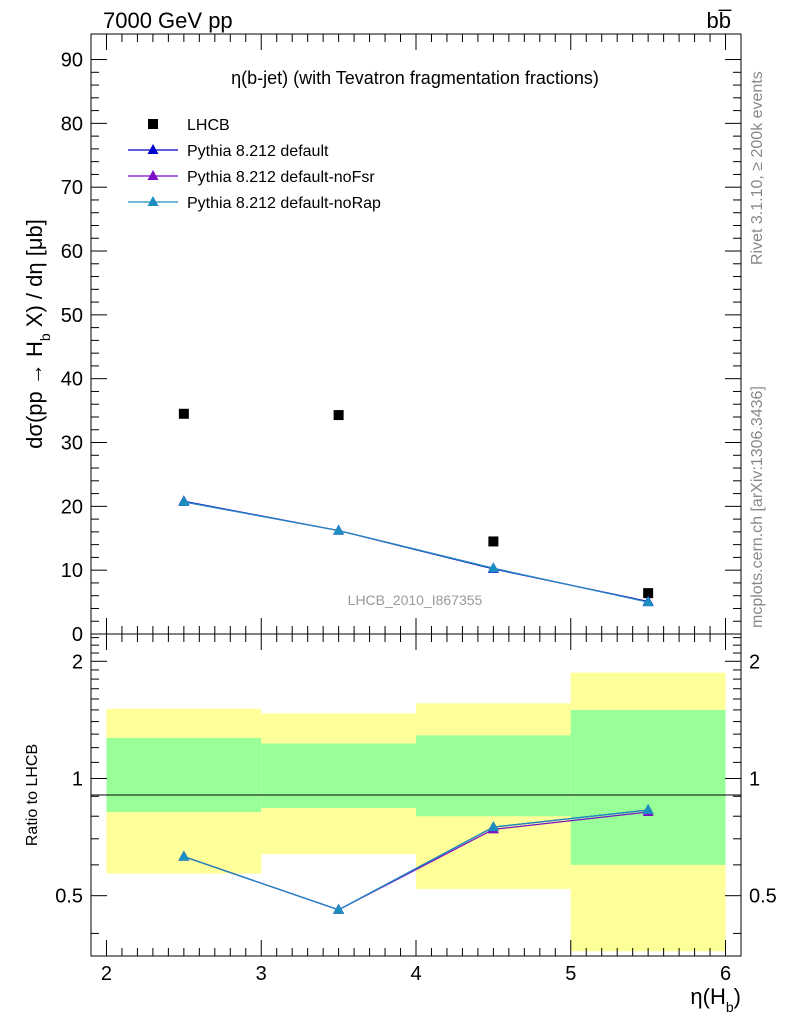 This screenshot has width=786, height=1024. Describe the element at coordinates (416, 552) in the screenshot. I see `series-line` at that location.